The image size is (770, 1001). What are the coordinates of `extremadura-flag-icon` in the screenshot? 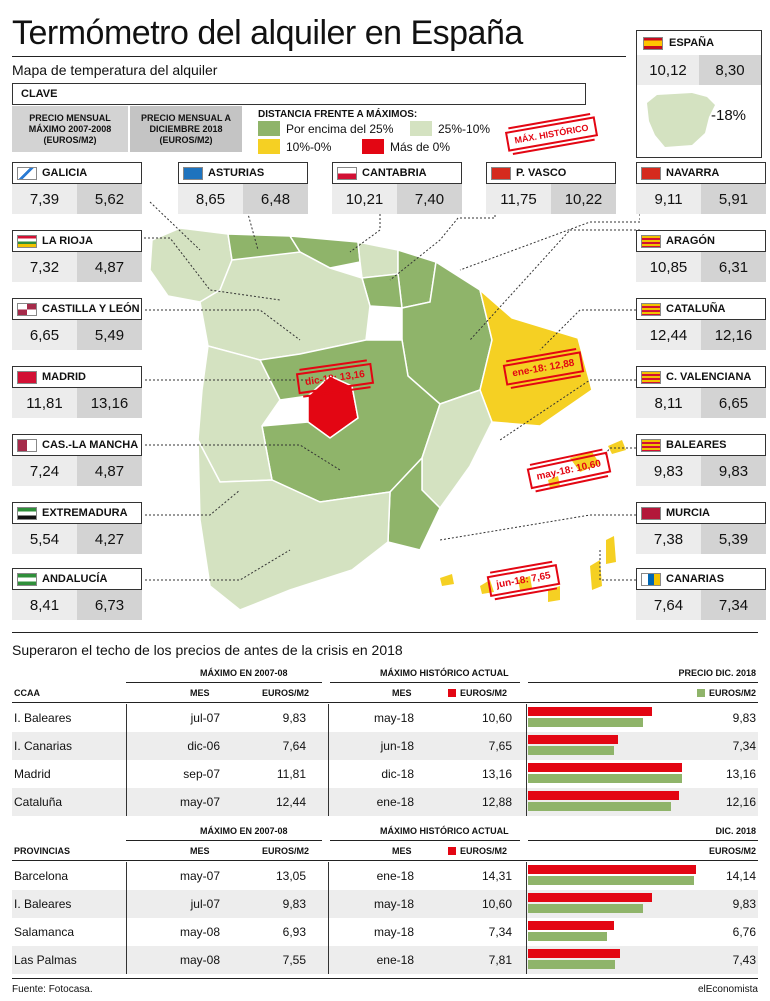 It's located at (27, 513).